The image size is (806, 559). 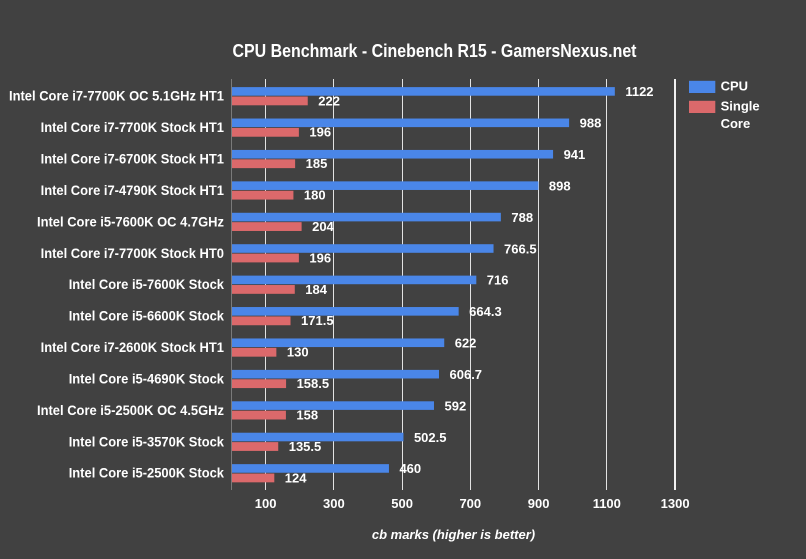 What do you see at coordinates (430, 437) in the screenshot?
I see `svg-text: 502.5` at bounding box center [430, 437].